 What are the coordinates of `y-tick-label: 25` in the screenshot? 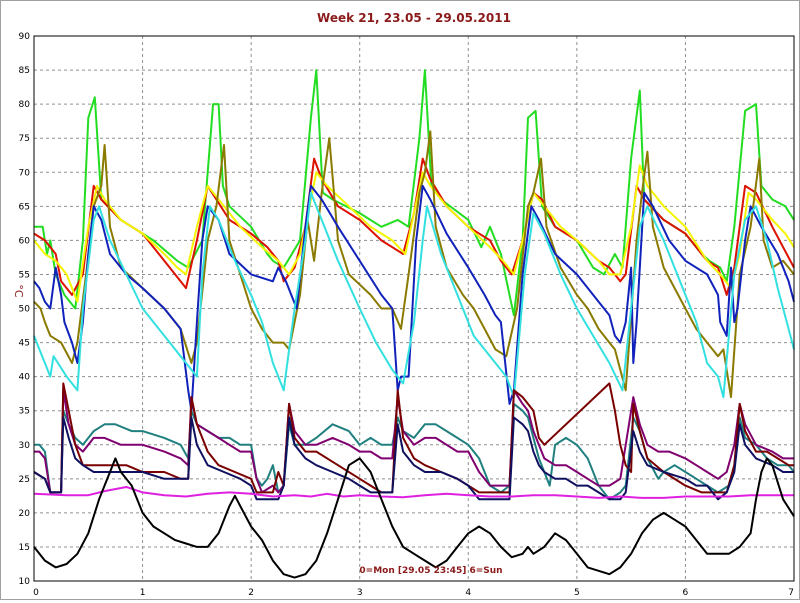 It's located at (24, 480).